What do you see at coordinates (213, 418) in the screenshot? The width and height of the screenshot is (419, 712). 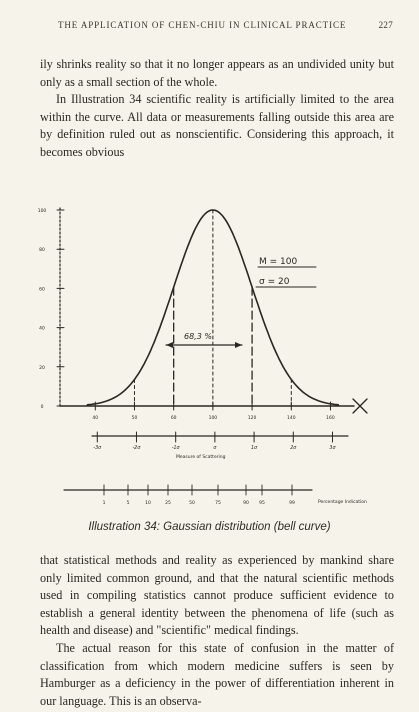 I see `x-tick-label: 100` at bounding box center [213, 418].